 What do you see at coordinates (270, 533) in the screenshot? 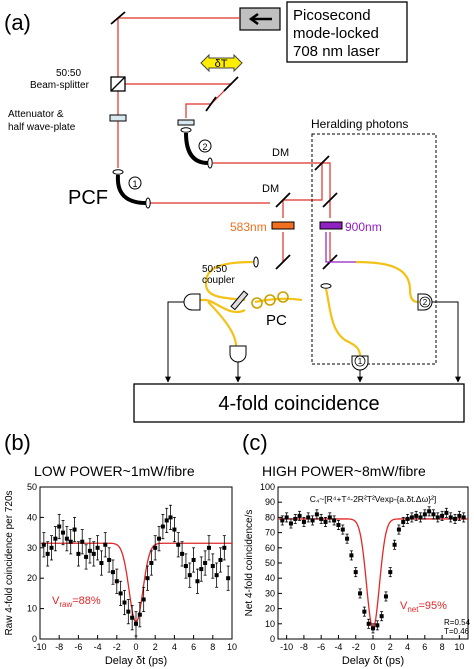
I see `y-tick-label: 70` at bounding box center [270, 533].